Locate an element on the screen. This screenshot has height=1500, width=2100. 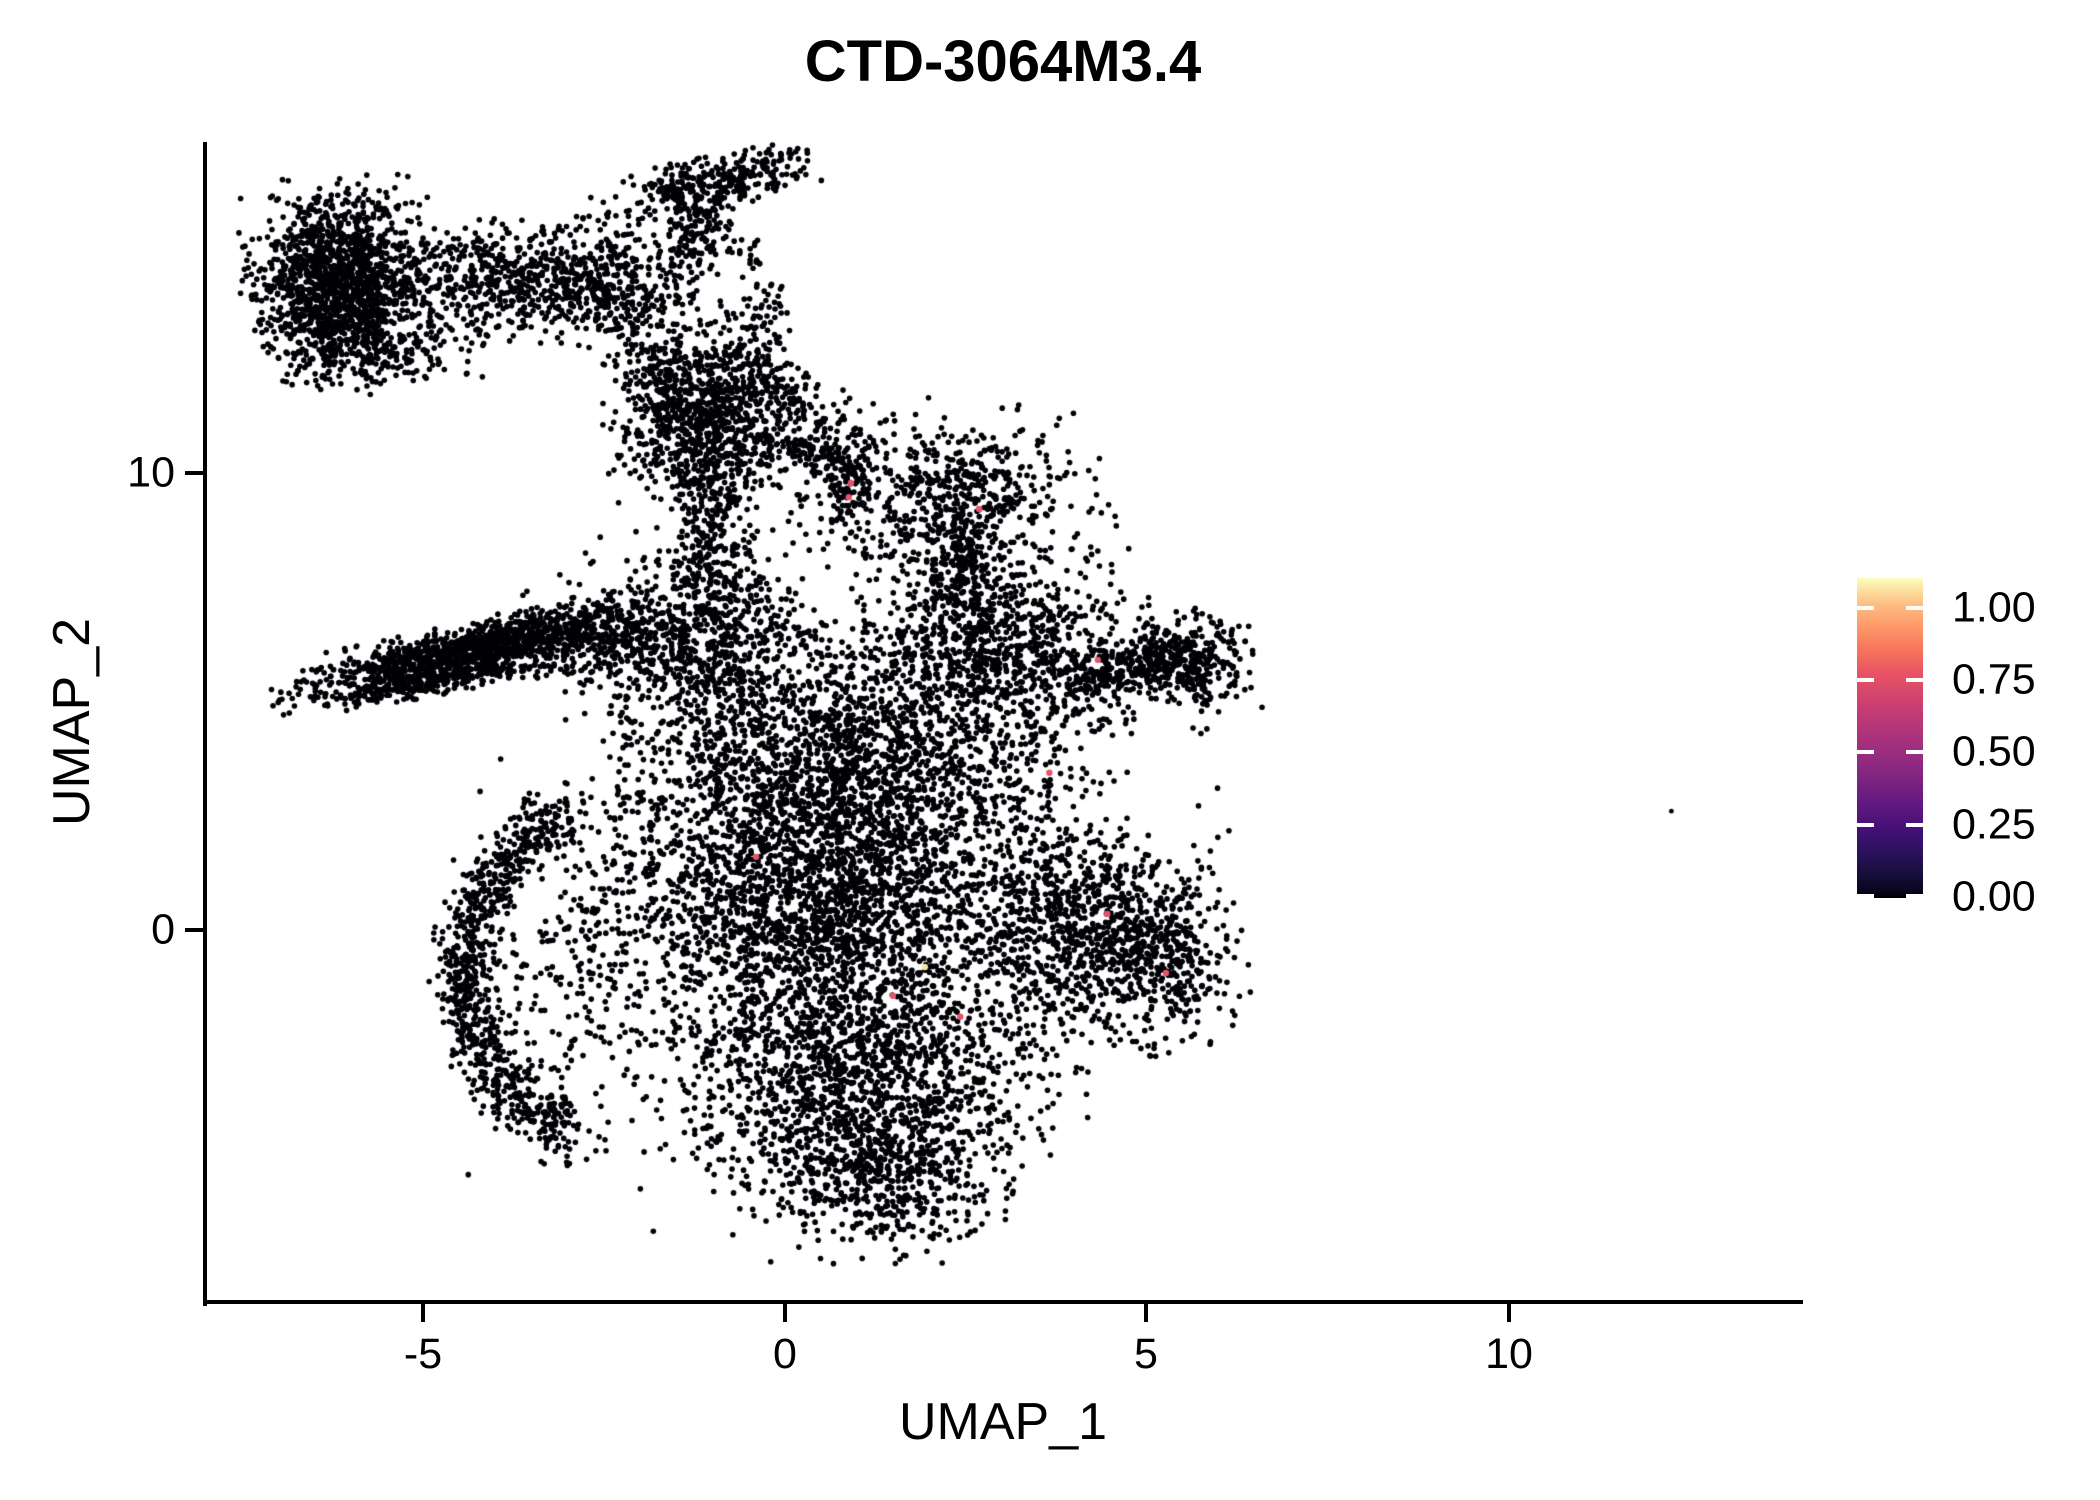
x-tick-label: -5 is located at coordinates (423, 1354).